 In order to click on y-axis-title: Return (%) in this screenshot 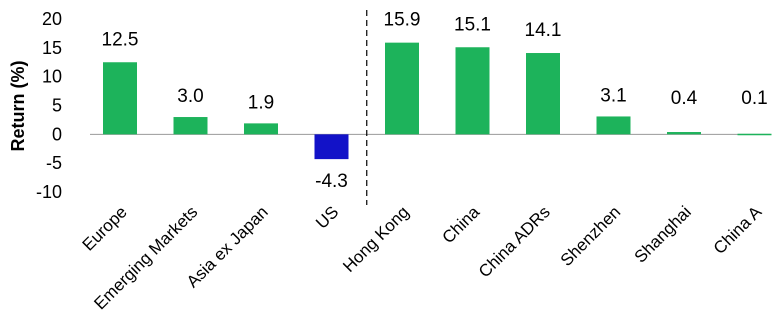, I will do `click(18, 106)`.